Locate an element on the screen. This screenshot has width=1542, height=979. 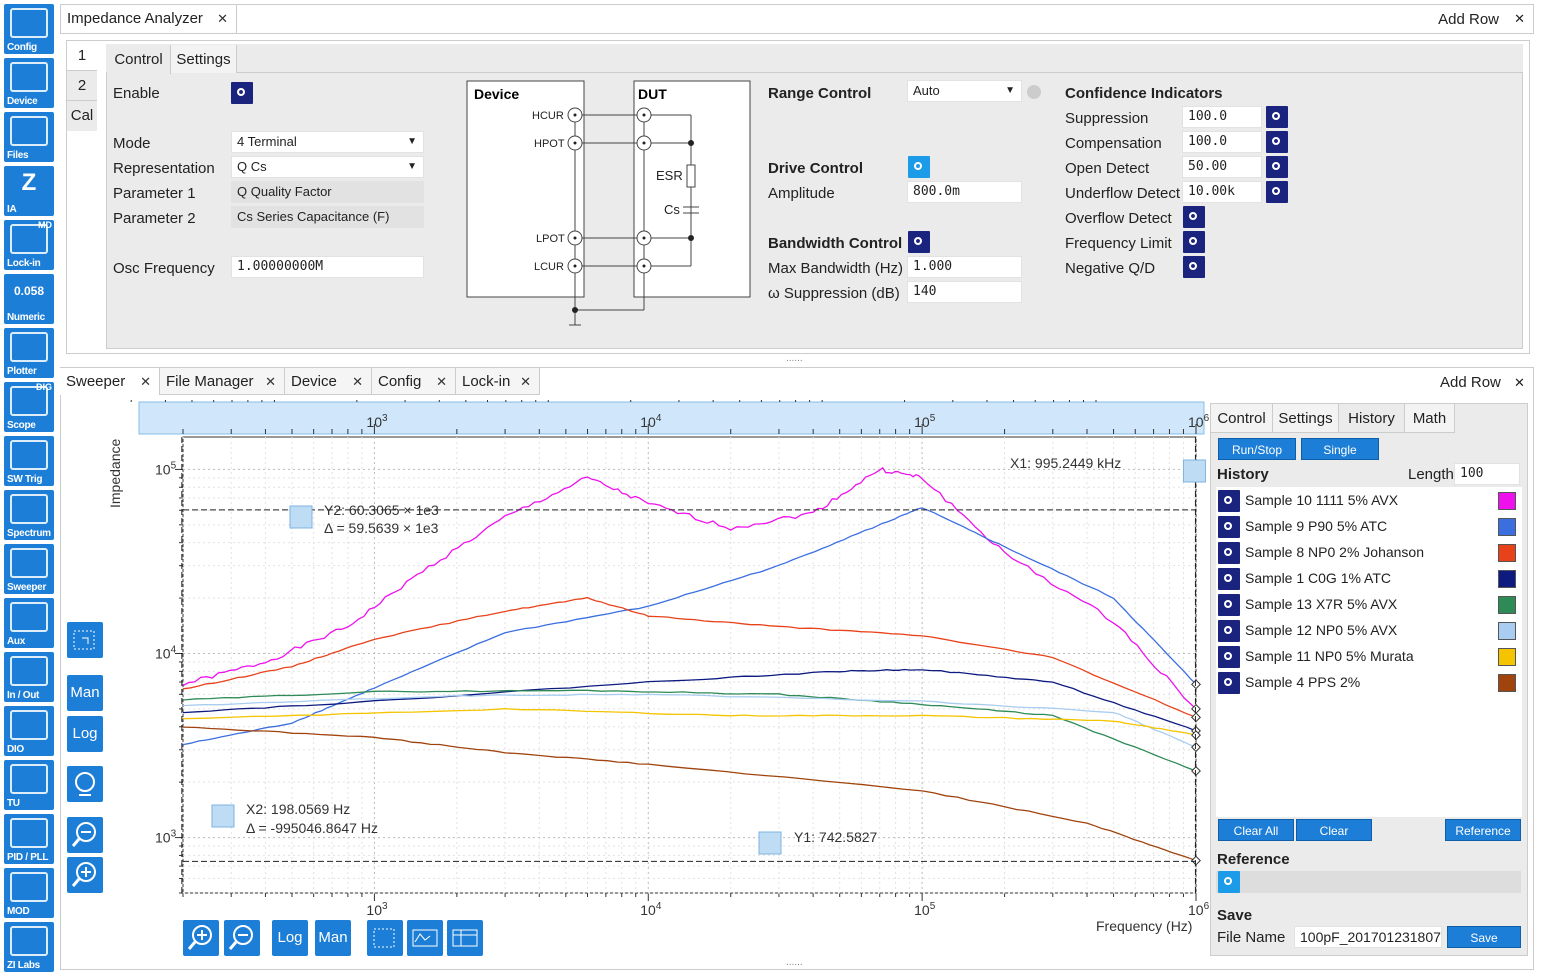
sidebar-item-sweeper: Sweeper is located at coordinates (29, 569).